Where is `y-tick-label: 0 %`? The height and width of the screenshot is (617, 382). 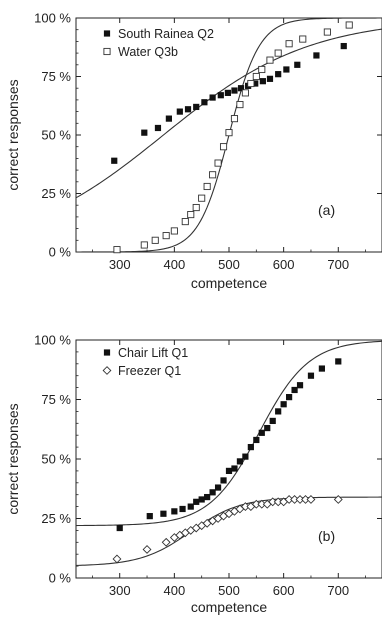
y-tick-label: 0 % is located at coordinates (60, 578).